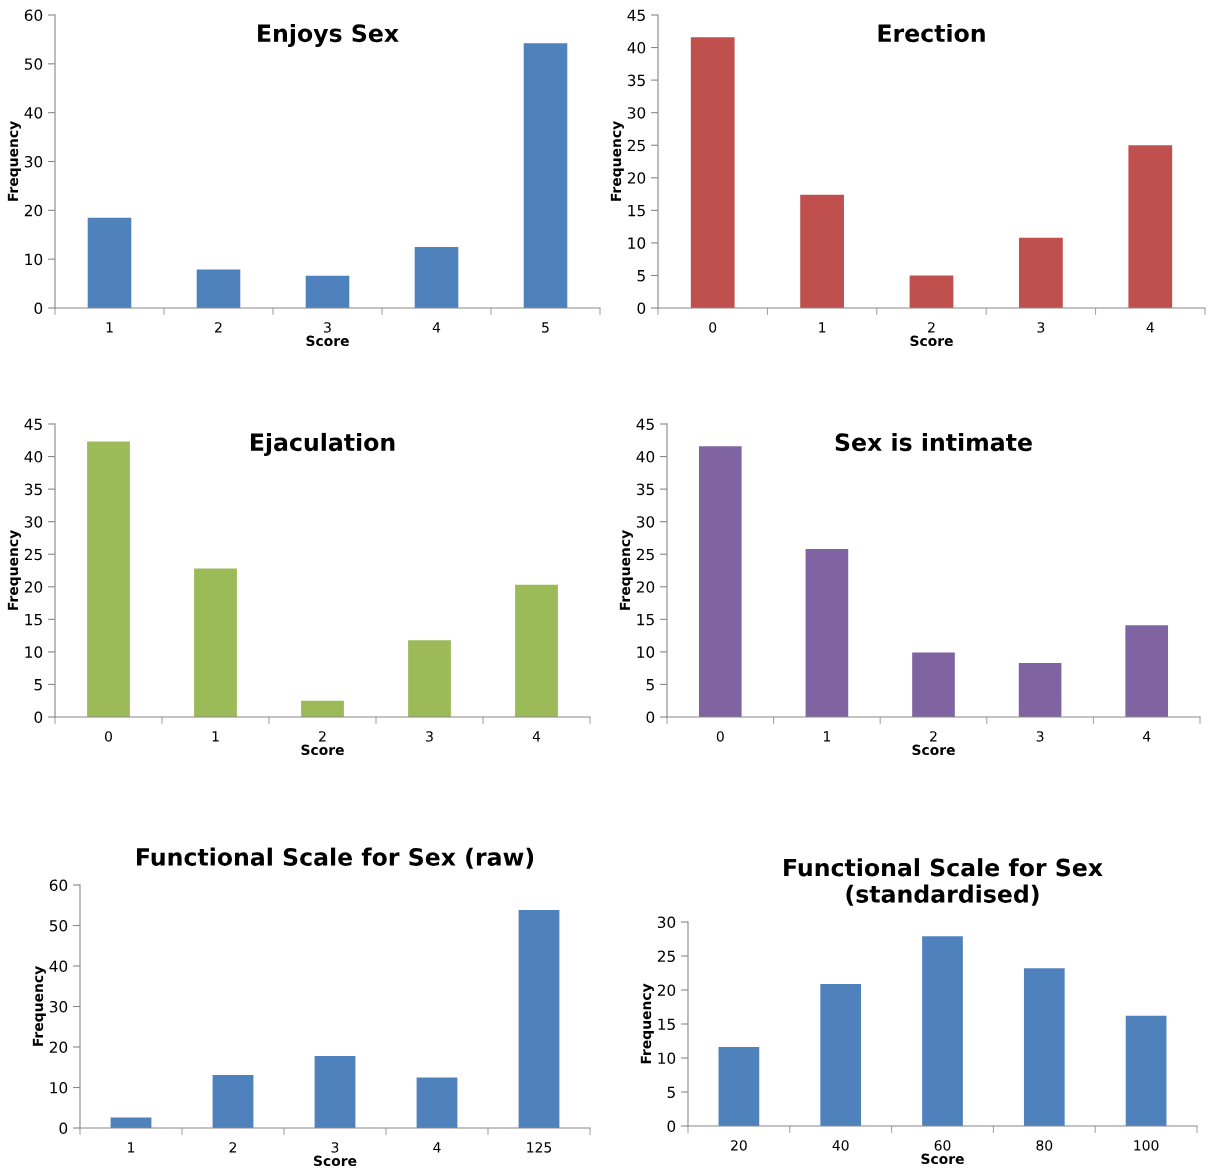 This screenshot has height=1171, width=1210. I want to click on chart-title: Erection, so click(931, 33).